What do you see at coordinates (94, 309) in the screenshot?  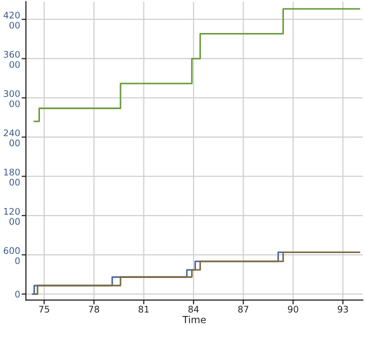 I see `x-tick-label: 78` at bounding box center [94, 309].